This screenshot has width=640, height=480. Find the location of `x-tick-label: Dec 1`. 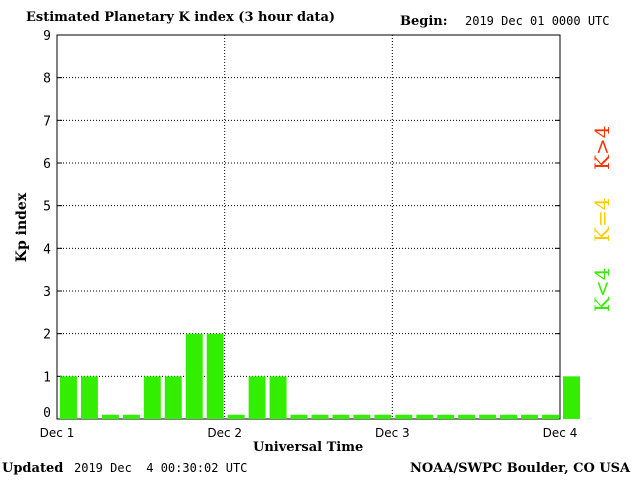

x-tick-label: Dec 1 is located at coordinates (57, 433).